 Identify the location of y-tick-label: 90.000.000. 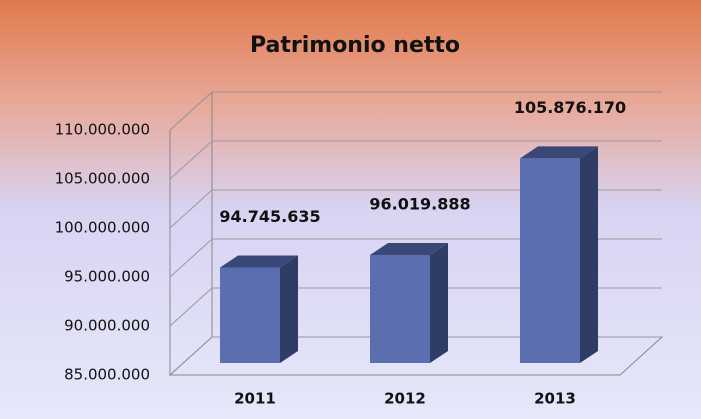
(107, 326).